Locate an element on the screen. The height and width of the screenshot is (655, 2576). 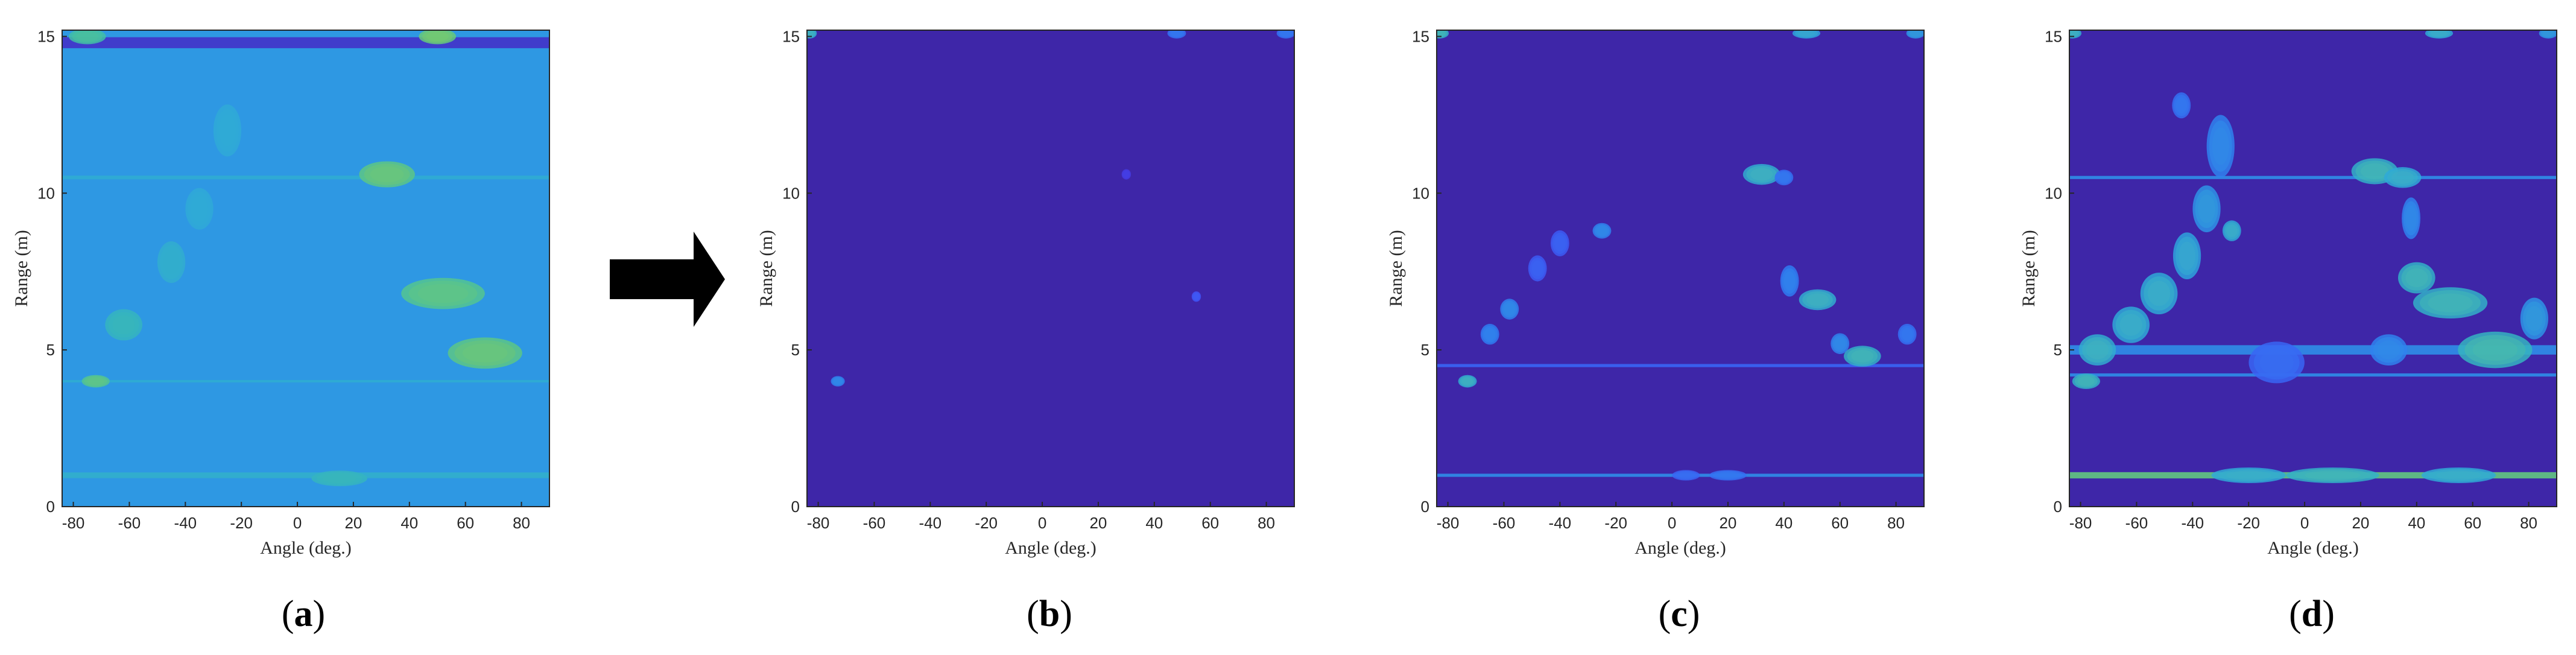
panel-label-a: (a) is located at coordinates (303, 613).